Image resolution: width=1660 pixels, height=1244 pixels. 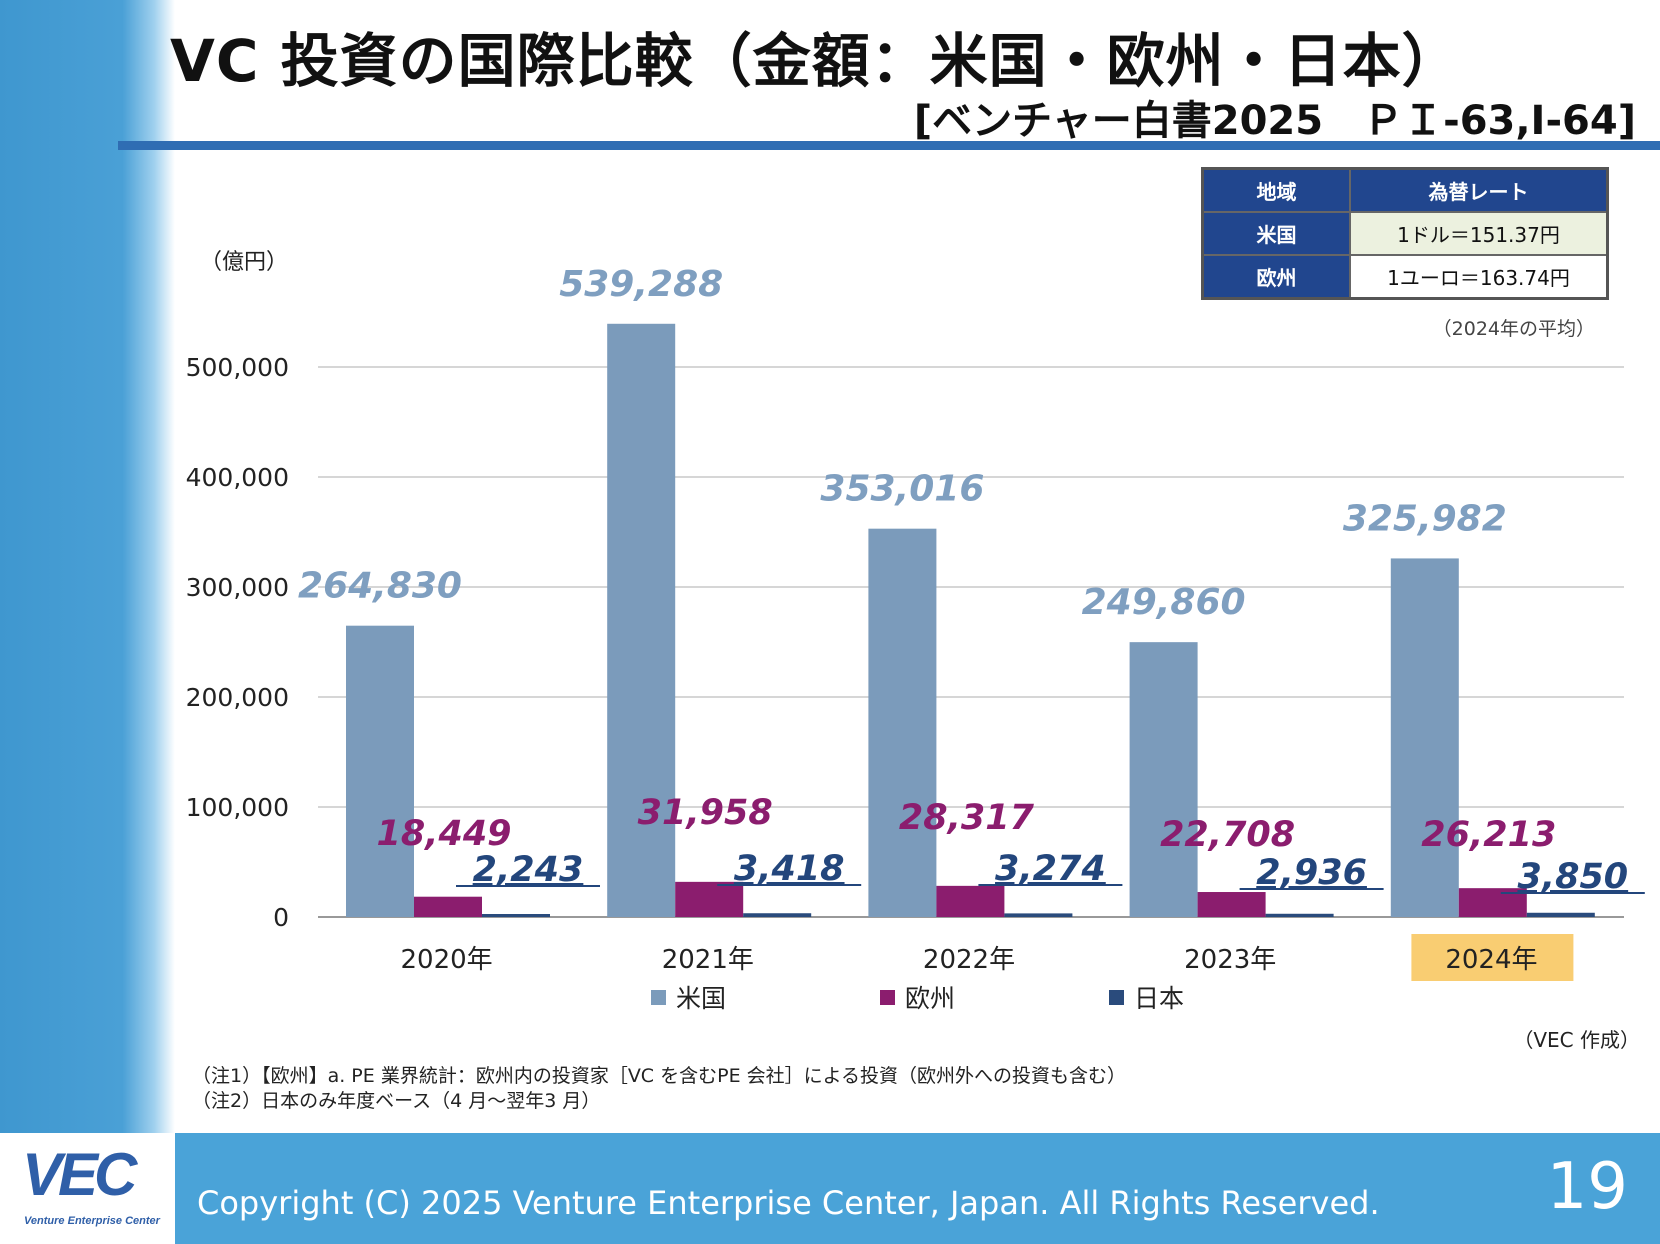 What do you see at coordinates (237, 367) in the screenshot?
I see `y-tick-label: 500,000` at bounding box center [237, 367].